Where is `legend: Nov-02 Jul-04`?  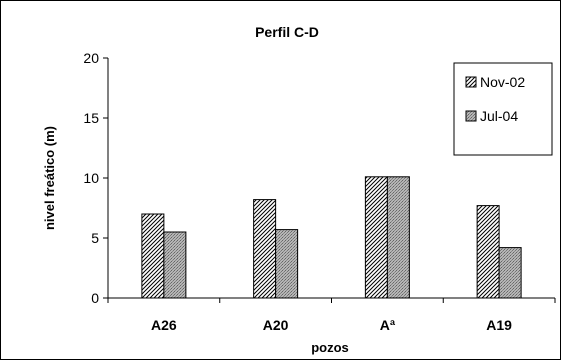 legend: Nov-02 Jul-04 is located at coordinates (503, 109).